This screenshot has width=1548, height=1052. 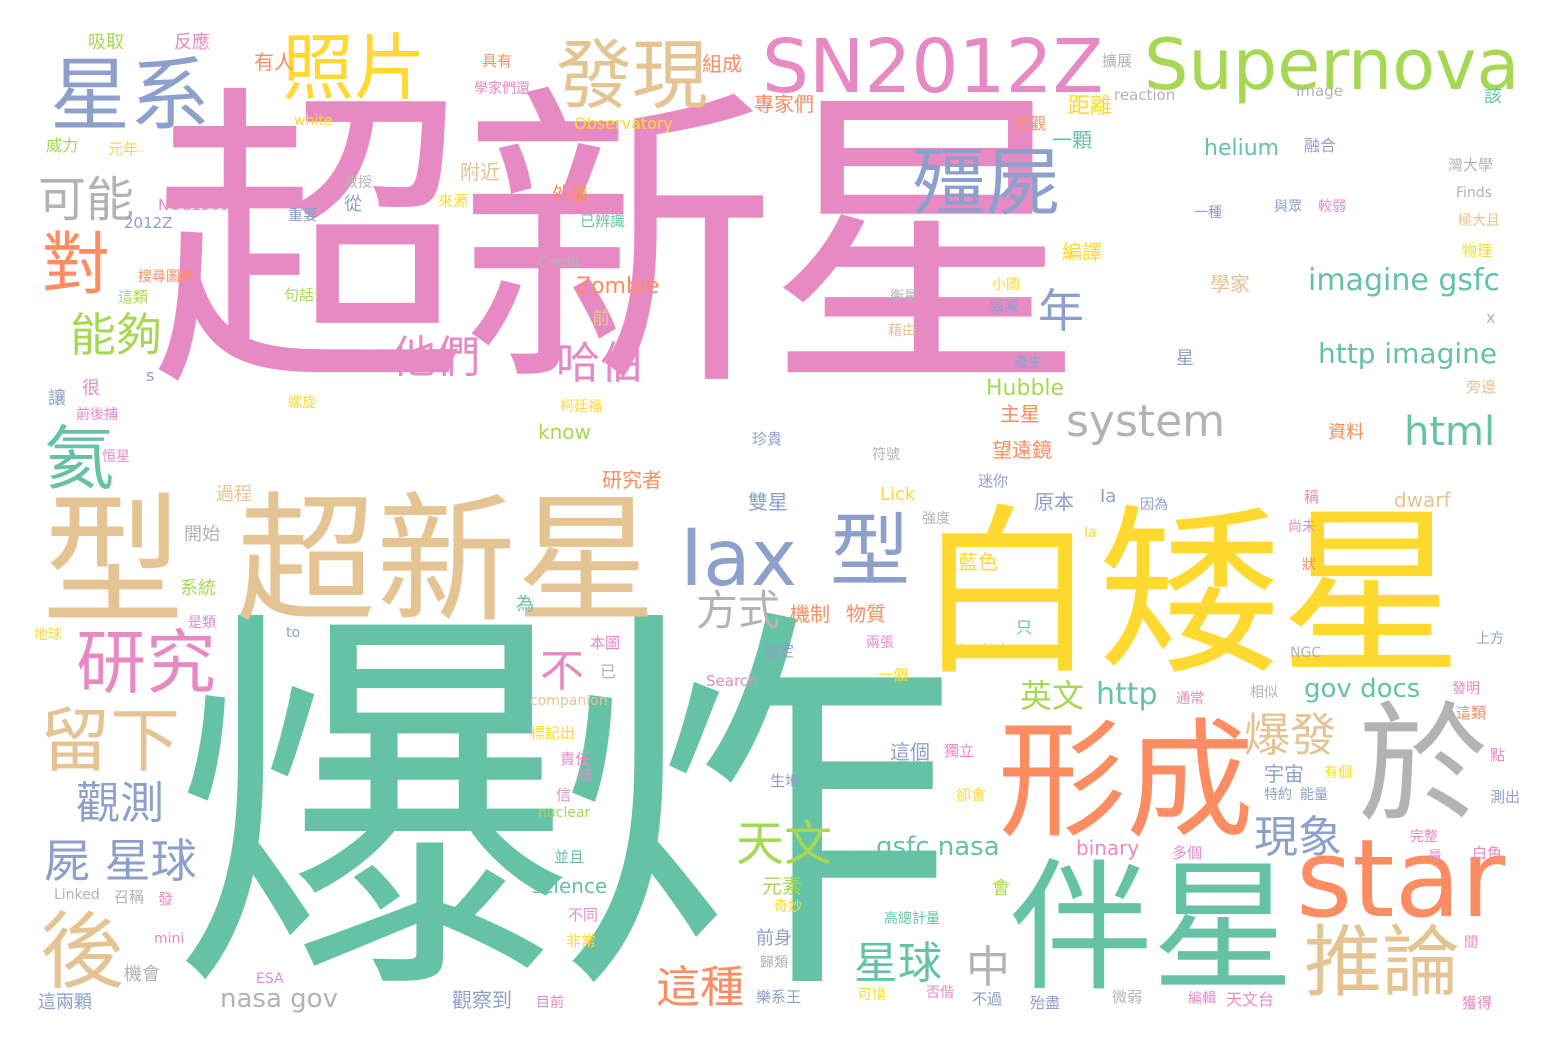 What do you see at coordinates (1407, 354) in the screenshot?
I see `word-http-imagine: http imagine` at bounding box center [1407, 354].